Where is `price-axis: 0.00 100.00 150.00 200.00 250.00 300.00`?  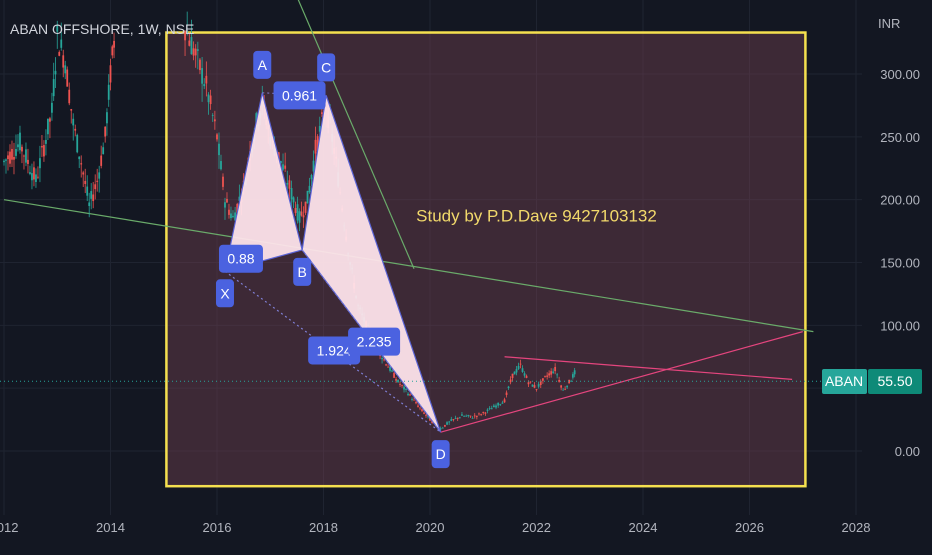 price-axis: 0.00 100.00 150.00 200.00 250.00 300.00 is located at coordinates (900, 263).